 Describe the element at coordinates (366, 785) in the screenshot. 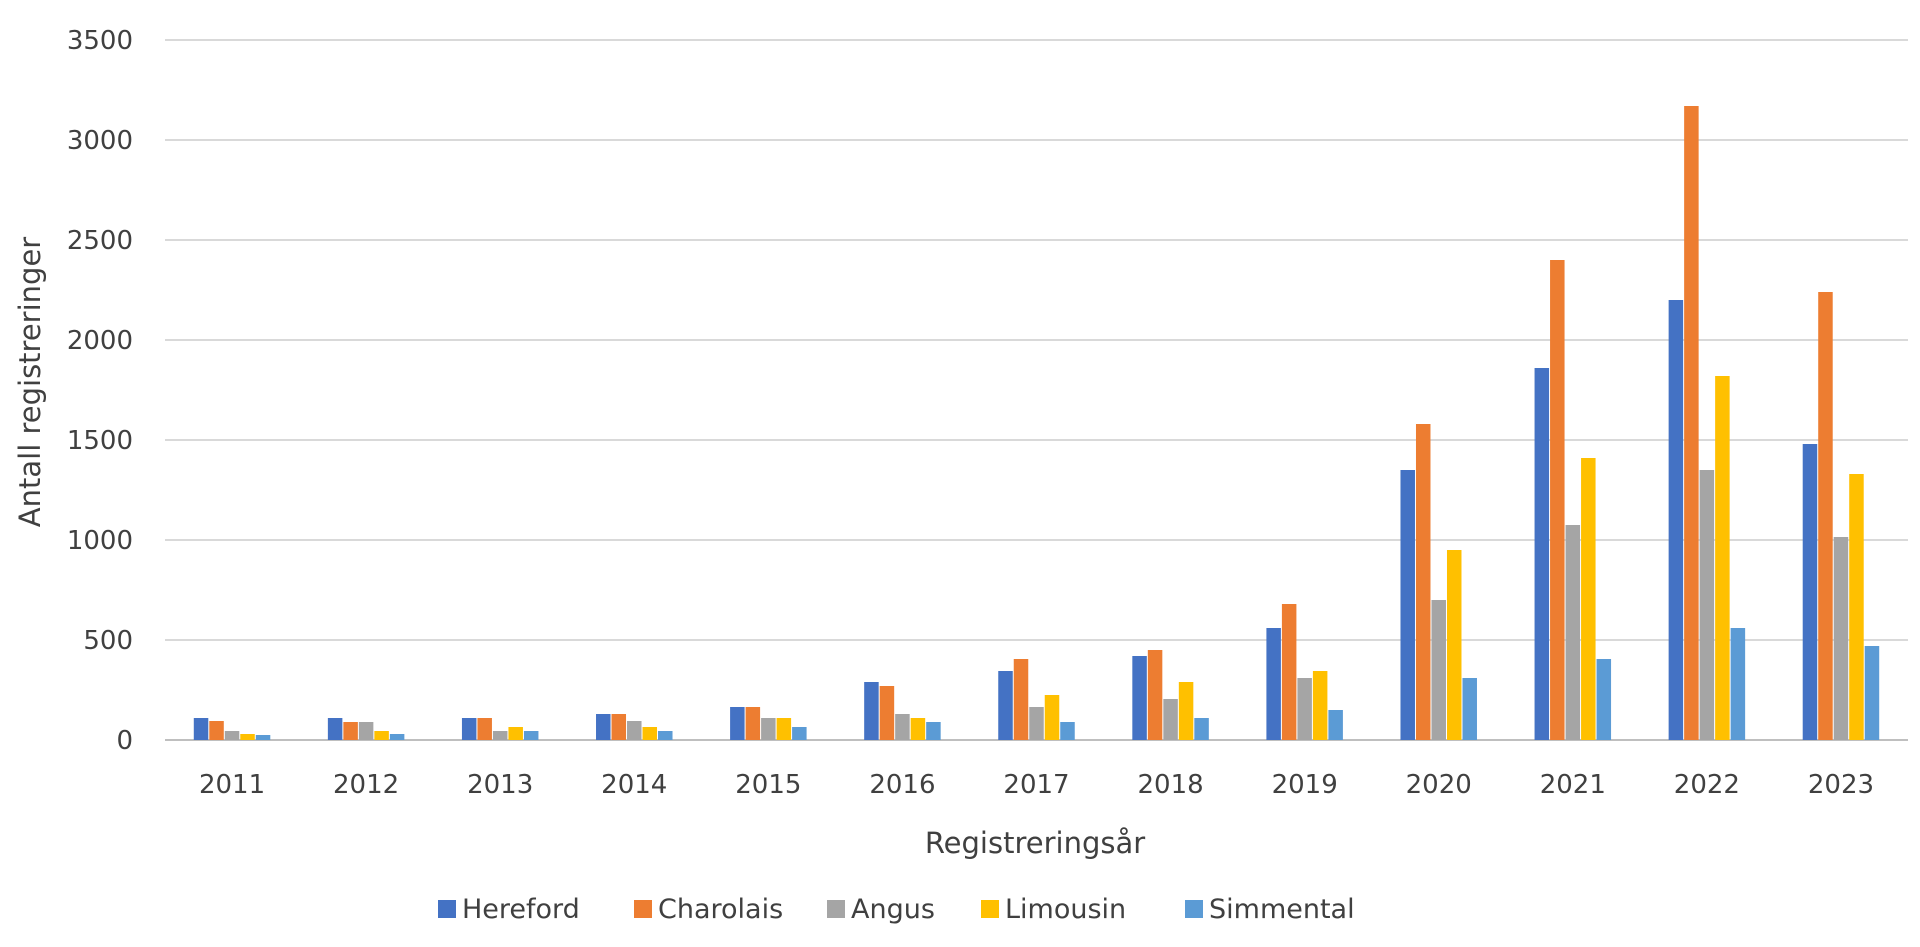

I see `x-tick-label: 2012` at that location.